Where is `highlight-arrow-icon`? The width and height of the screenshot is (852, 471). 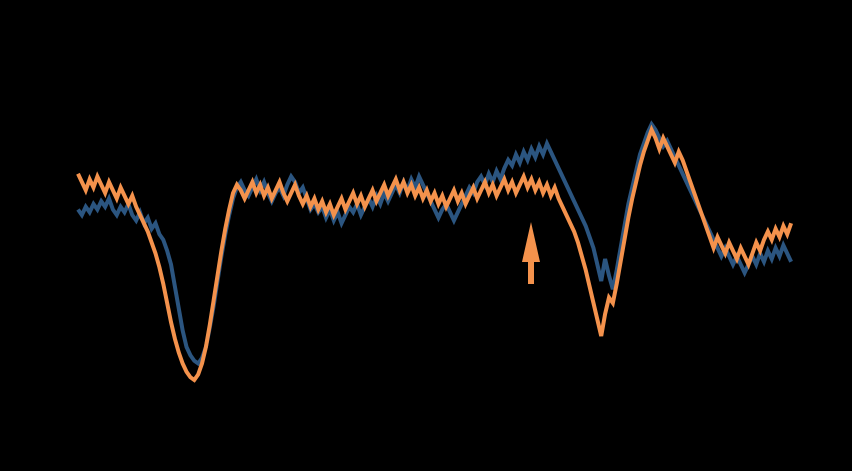
highlight-arrow-icon is located at coordinates (531, 253).